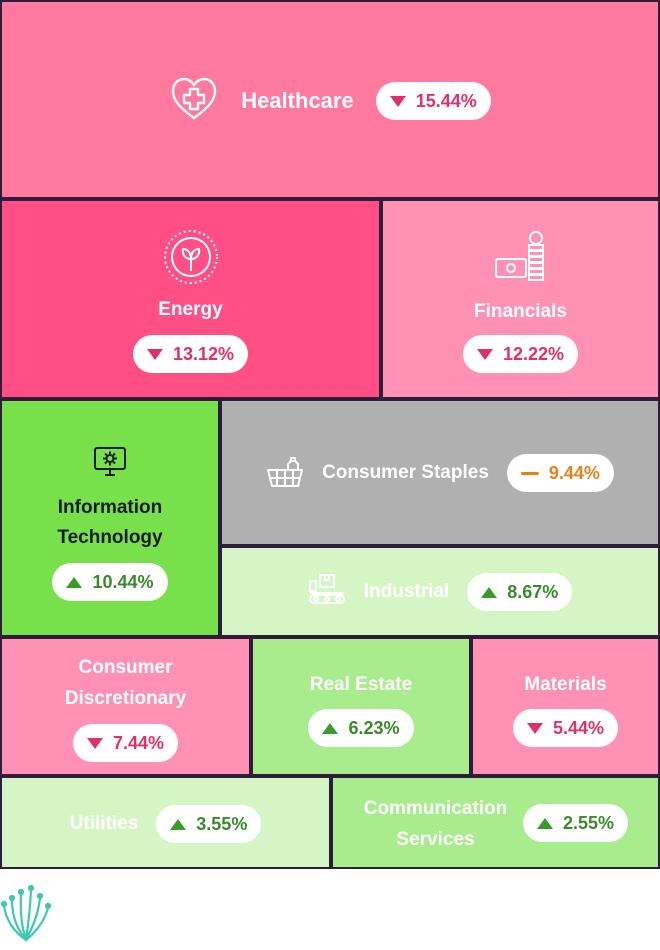 The width and height of the screenshot is (660, 950). I want to click on change-badge: 5.44%, so click(565, 728).